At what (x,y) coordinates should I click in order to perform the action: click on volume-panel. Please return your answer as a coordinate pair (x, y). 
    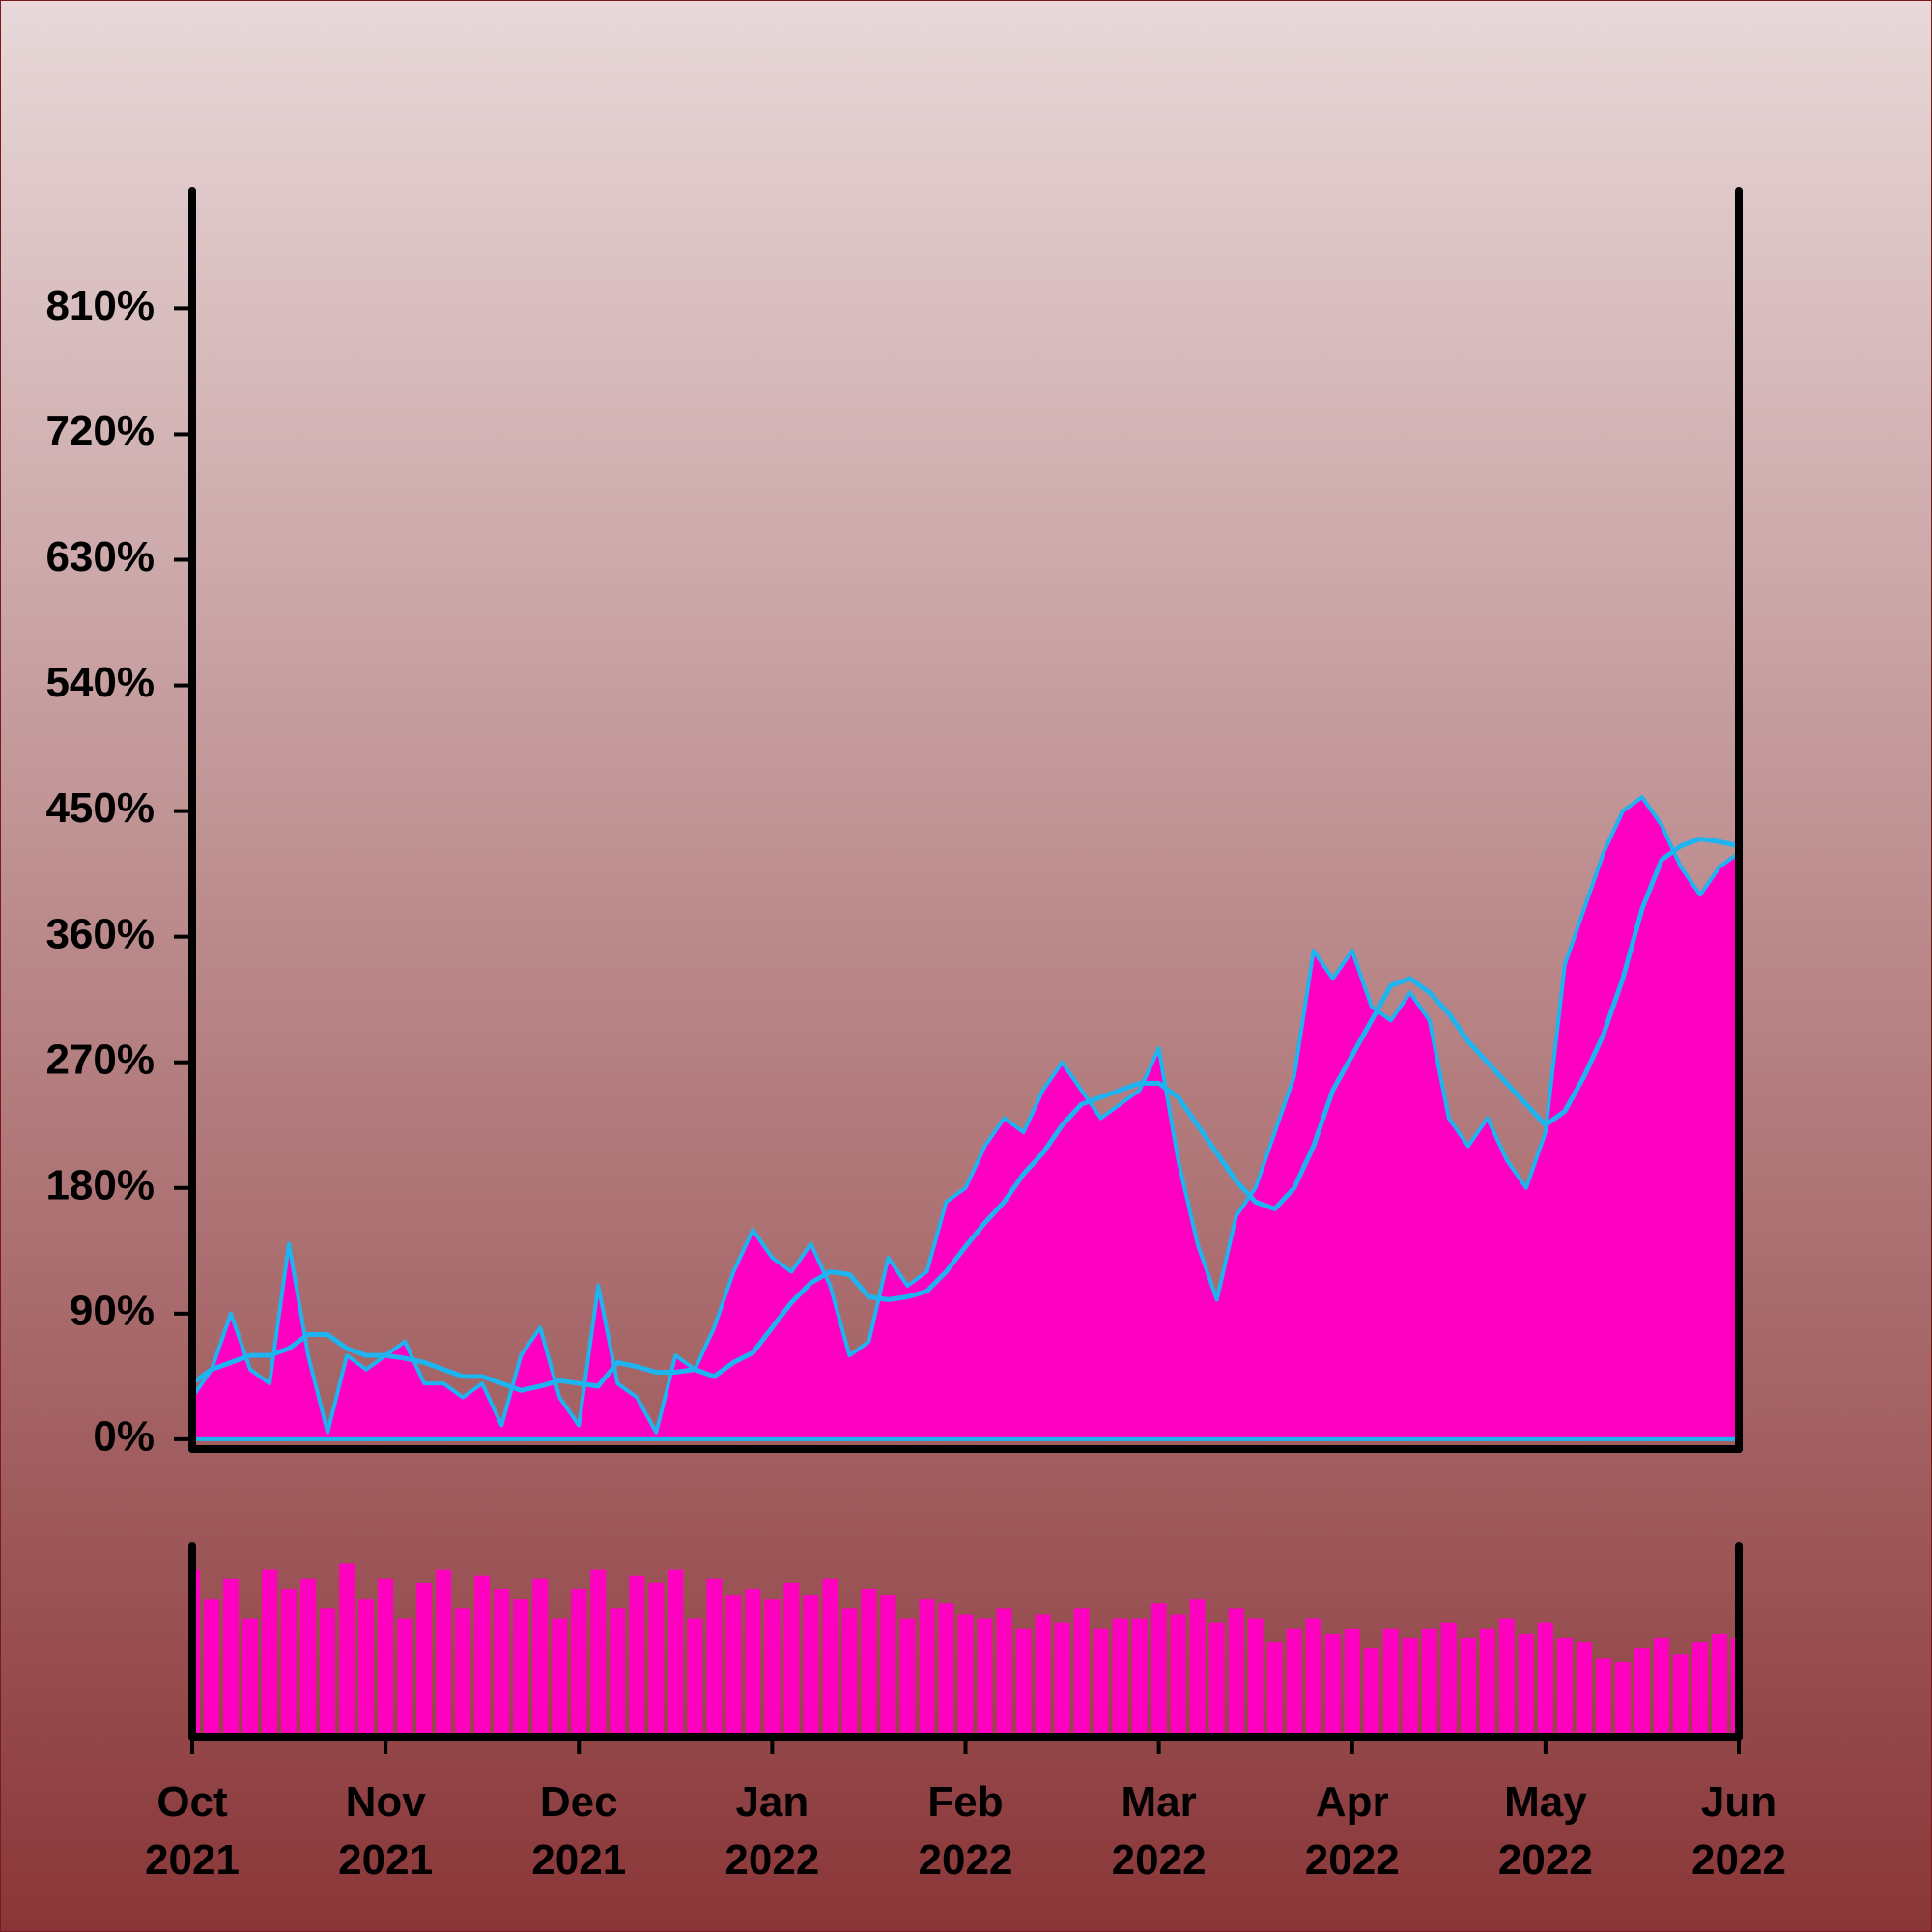
    Looking at the image, I should click on (965, 1650).